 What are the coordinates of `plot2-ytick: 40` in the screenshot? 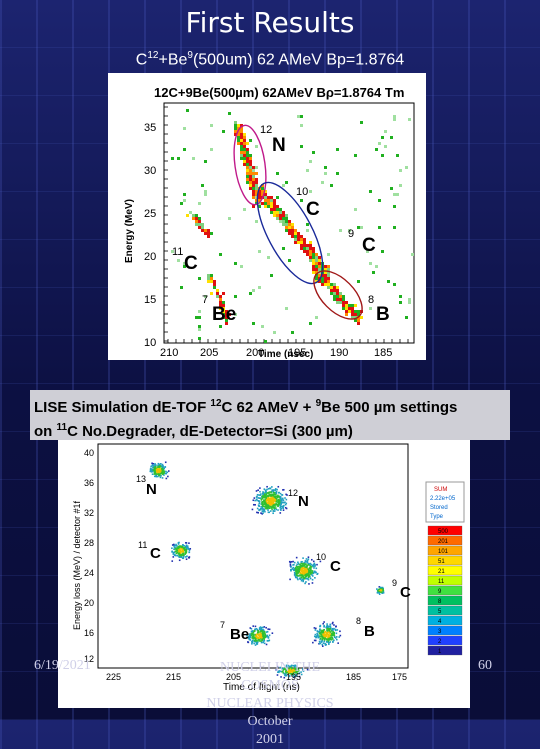 It's located at (89, 453).